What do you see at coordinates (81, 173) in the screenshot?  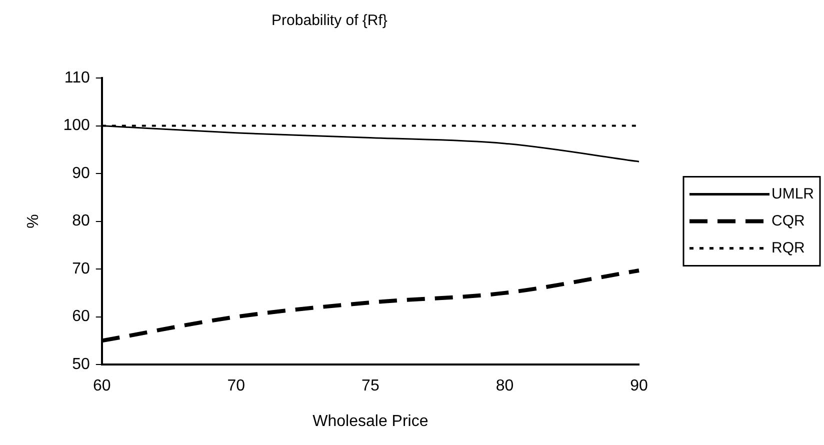 I see `y-tick-label: 90` at bounding box center [81, 173].